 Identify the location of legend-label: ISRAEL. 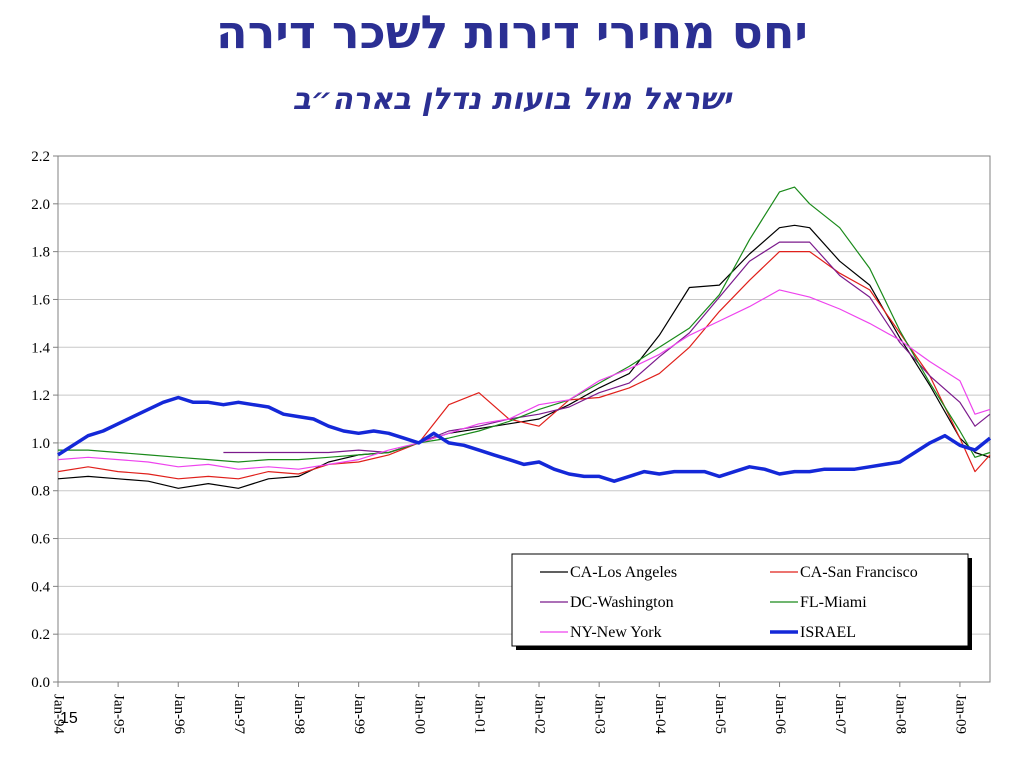
(828, 632).